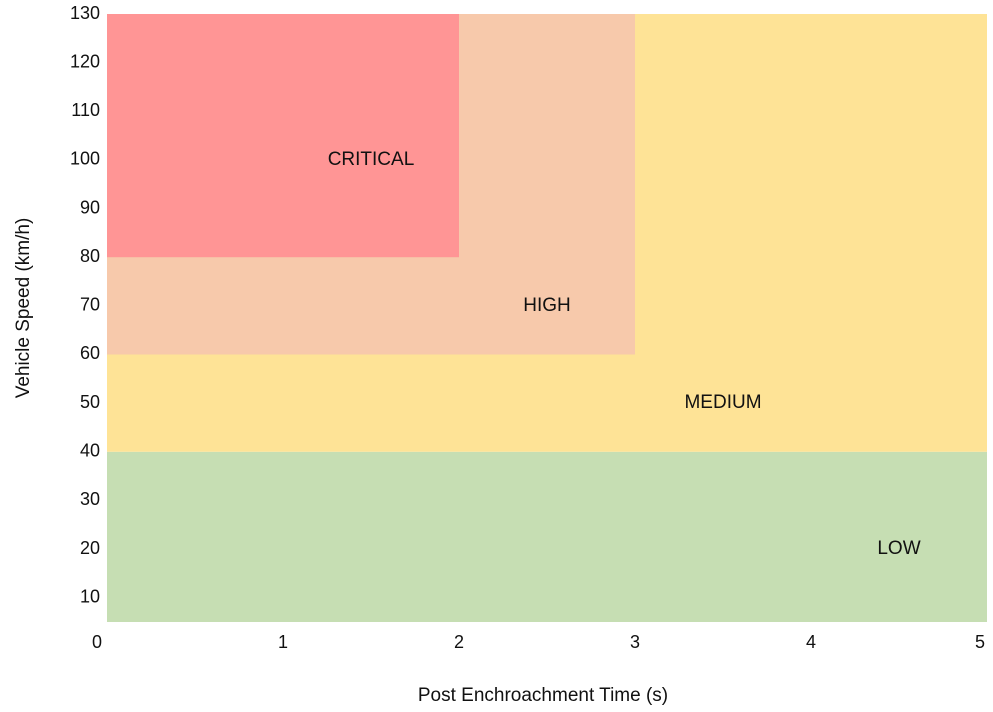  I want to click on y-tick-label: 20, so click(90, 548).